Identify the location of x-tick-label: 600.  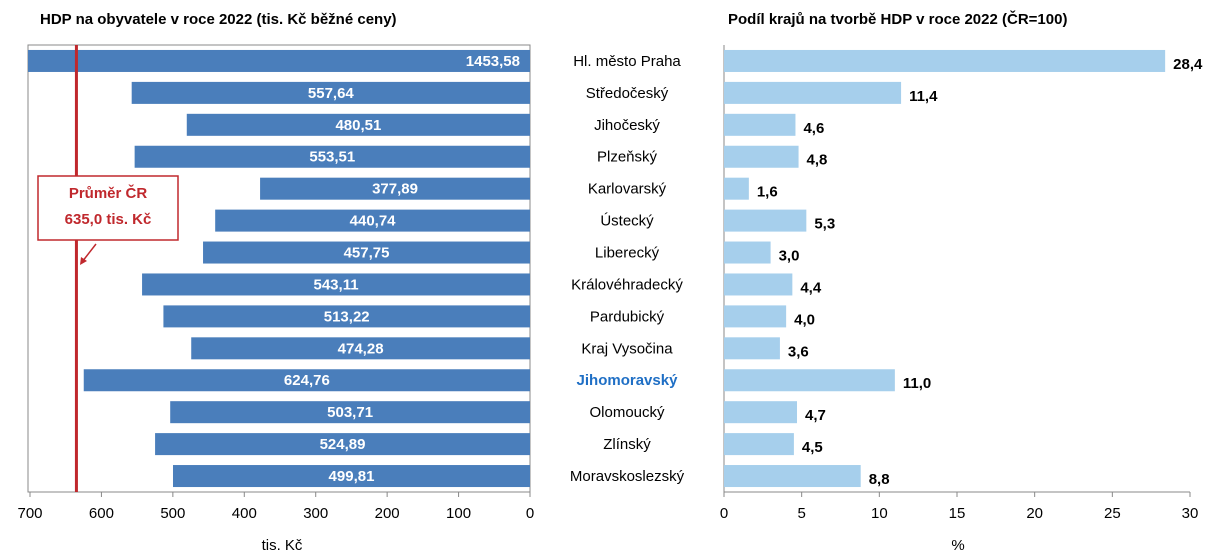
(101, 513).